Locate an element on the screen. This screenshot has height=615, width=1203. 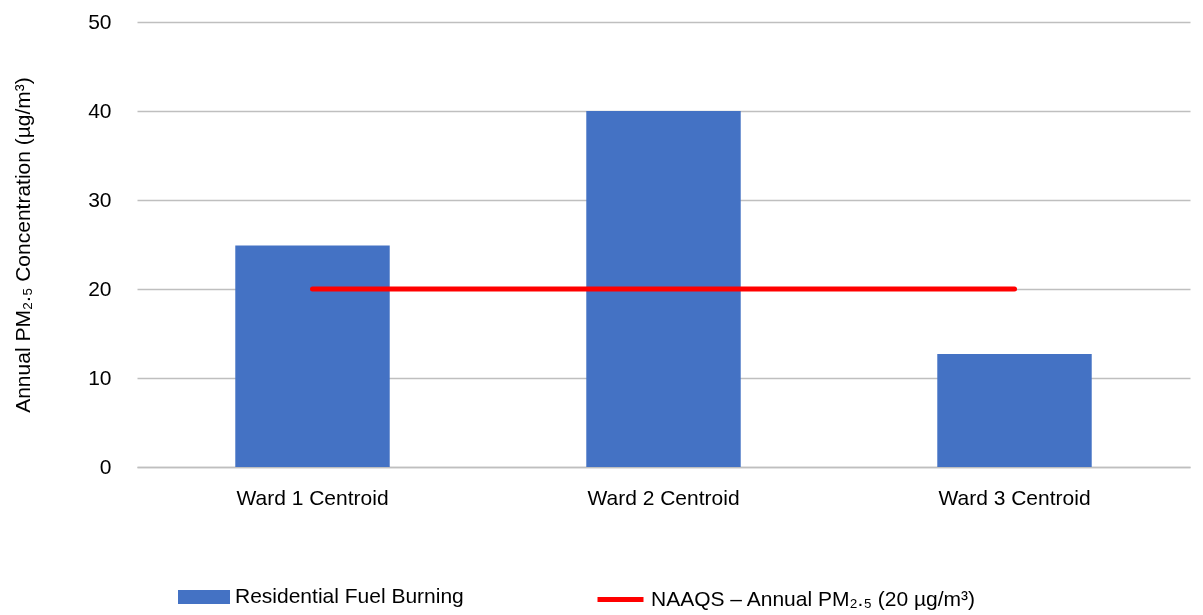
x-tick-label: Ward 1 Centroid is located at coordinates (312, 497).